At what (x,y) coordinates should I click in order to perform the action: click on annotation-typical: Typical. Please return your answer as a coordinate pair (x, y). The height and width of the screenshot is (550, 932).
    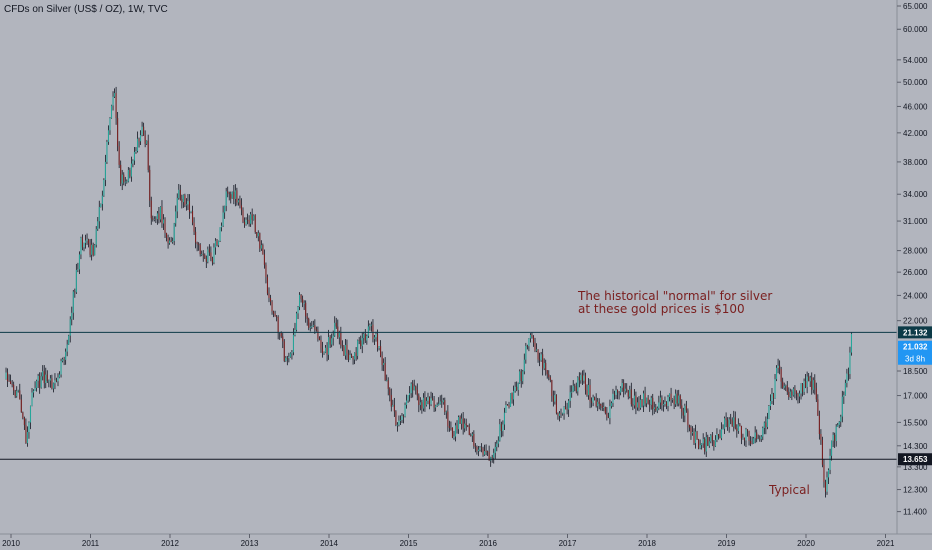
    Looking at the image, I should click on (789, 490).